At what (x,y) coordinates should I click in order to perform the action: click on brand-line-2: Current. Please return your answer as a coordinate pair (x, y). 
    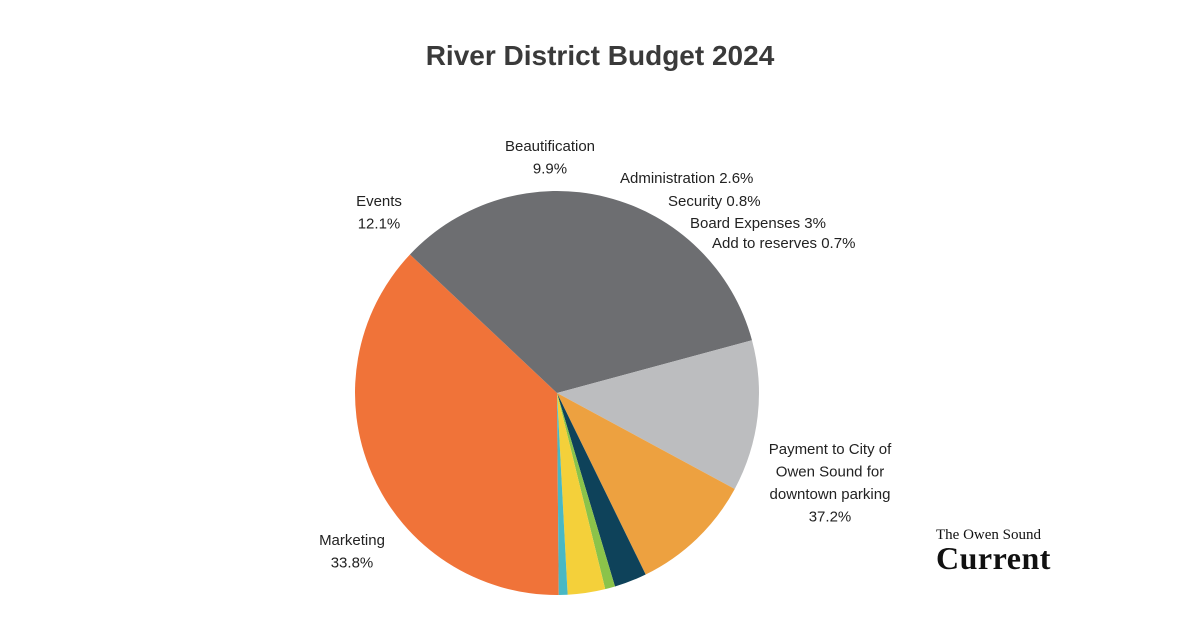
    Looking at the image, I should click on (993, 558).